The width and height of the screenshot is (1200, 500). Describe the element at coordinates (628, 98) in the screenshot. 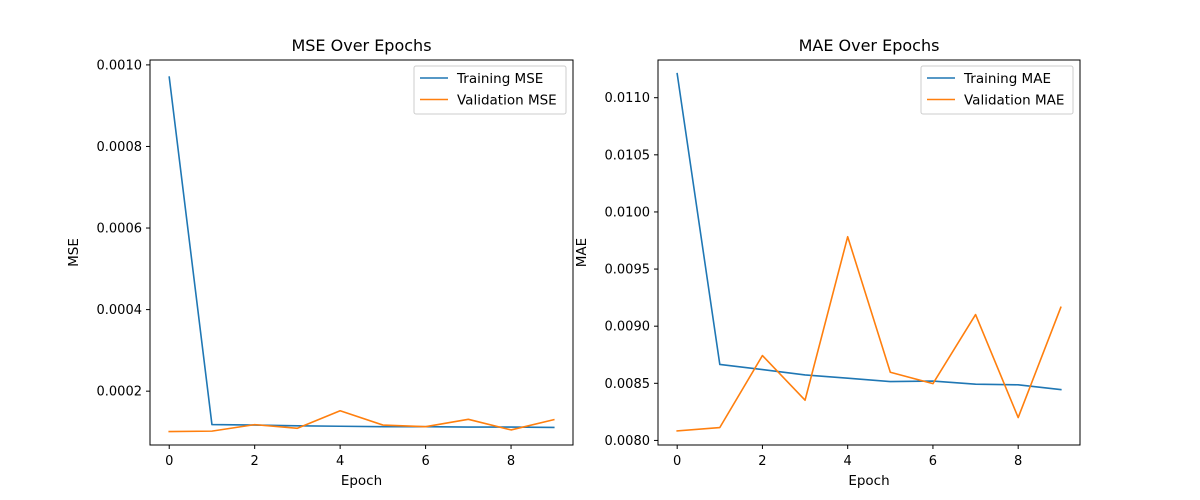

I see `y-tick-label: 0.0110` at that location.